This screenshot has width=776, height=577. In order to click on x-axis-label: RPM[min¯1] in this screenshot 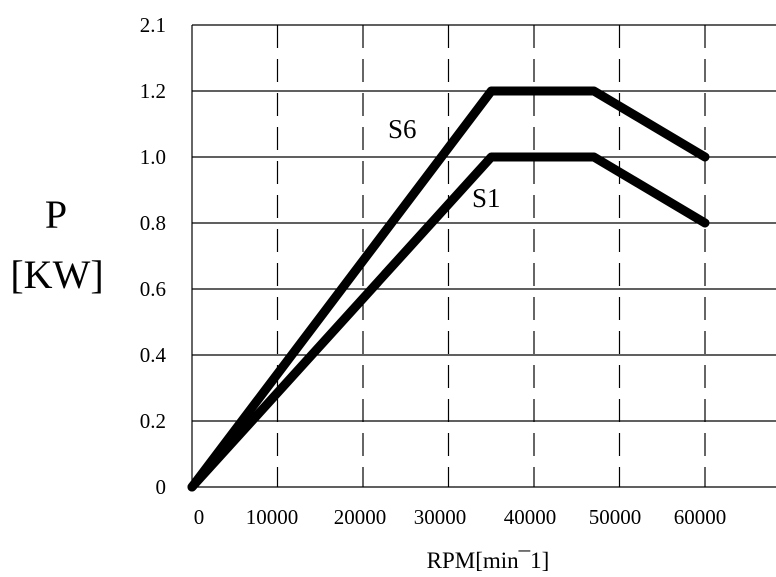, I will do `click(488, 560)`.